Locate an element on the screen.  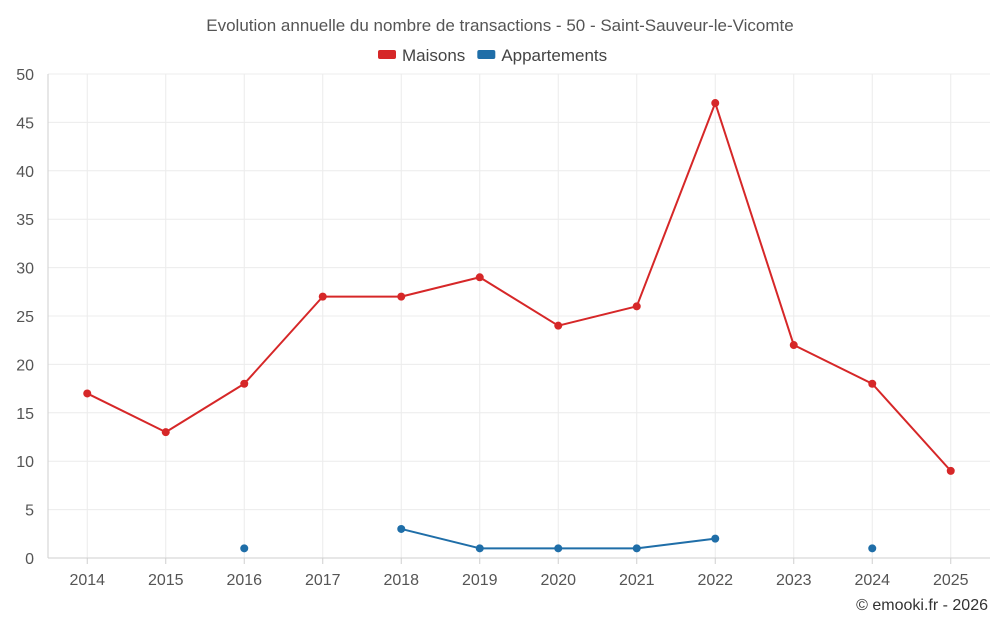
x-tick-label: 2016 is located at coordinates (244, 580).